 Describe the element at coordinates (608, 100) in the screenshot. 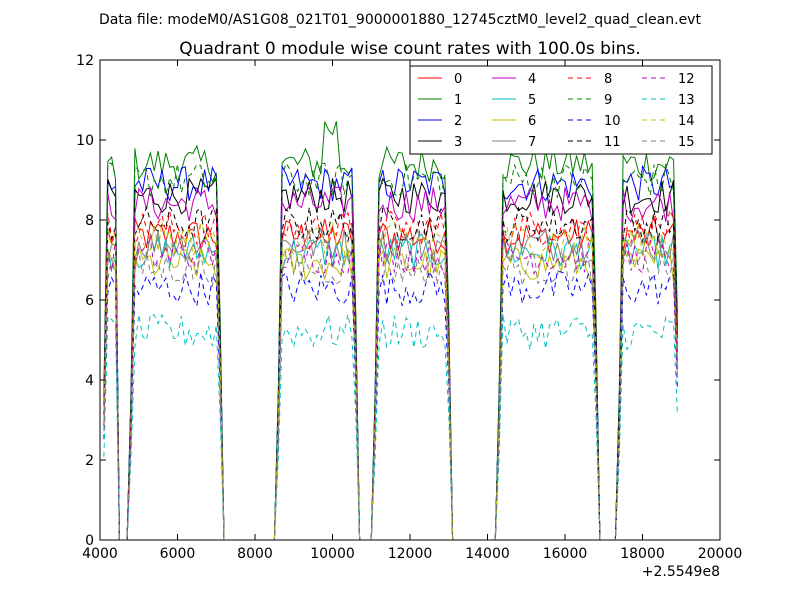

I see `legend-label-module-9: 9` at that location.